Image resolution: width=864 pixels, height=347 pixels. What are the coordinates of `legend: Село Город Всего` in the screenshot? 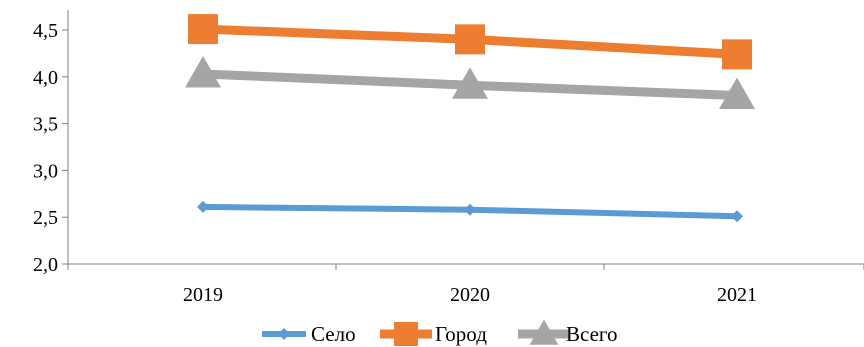 It's located at (440, 332).